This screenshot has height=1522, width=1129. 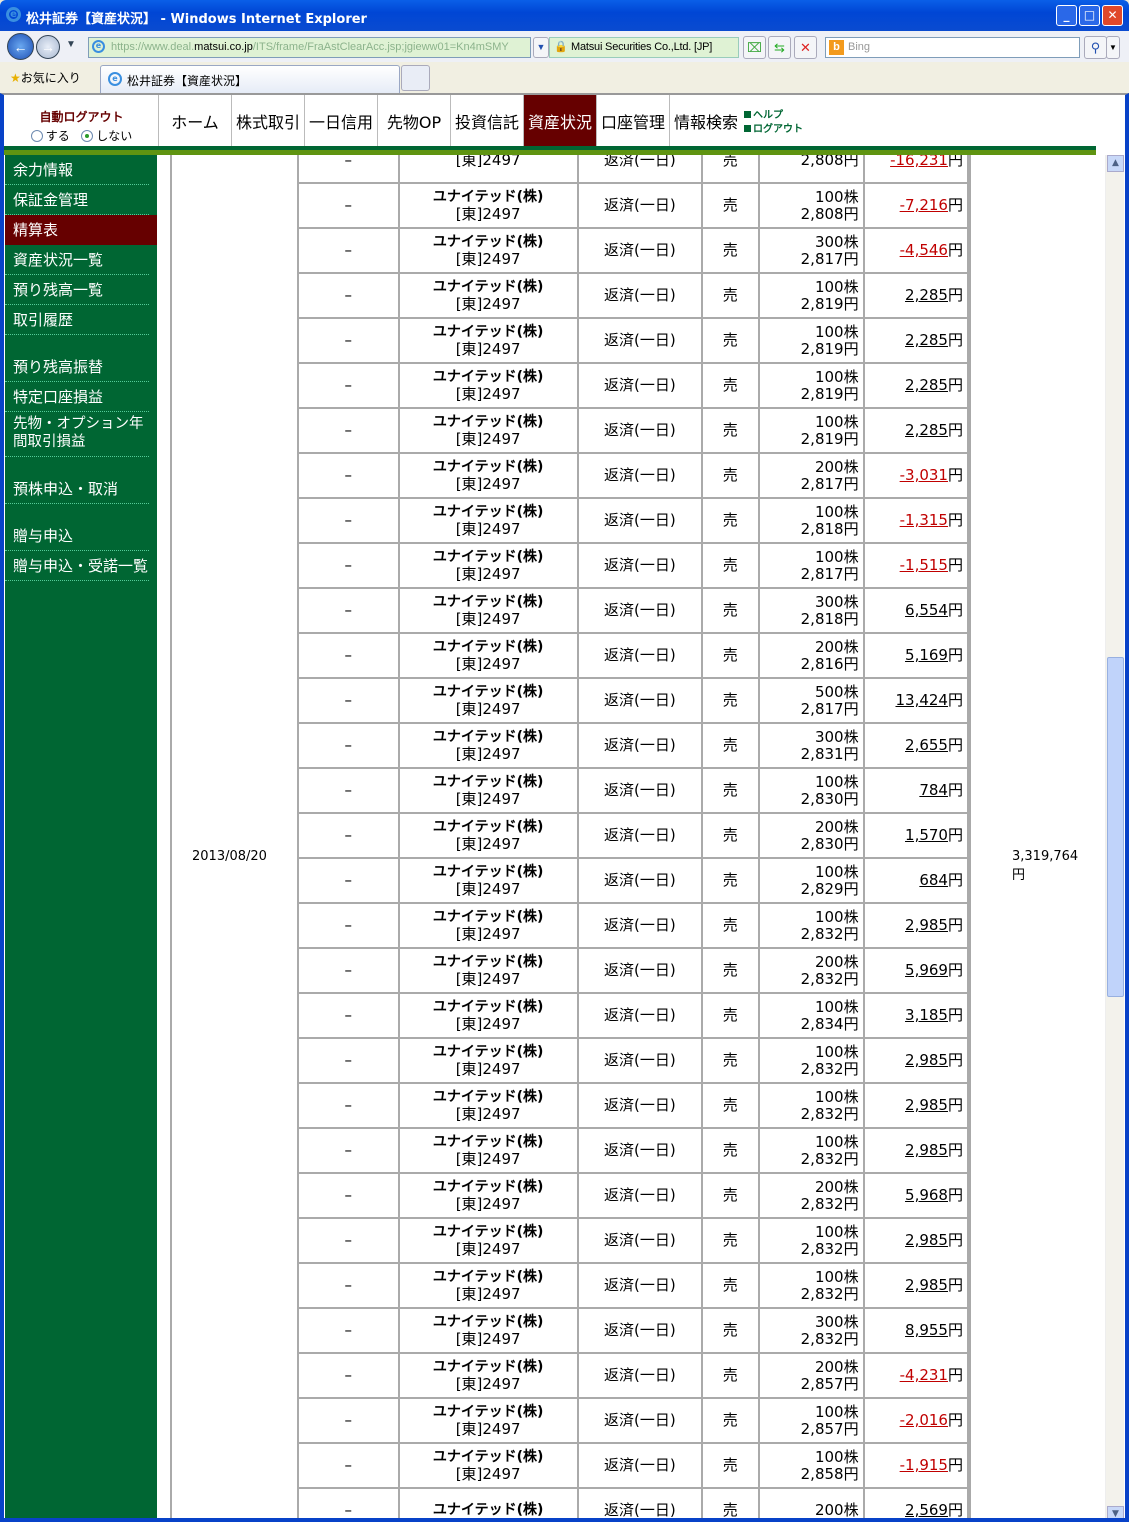 What do you see at coordinates (926, 970) in the screenshot?
I see `profit-loss-link: 5,969` at bounding box center [926, 970].